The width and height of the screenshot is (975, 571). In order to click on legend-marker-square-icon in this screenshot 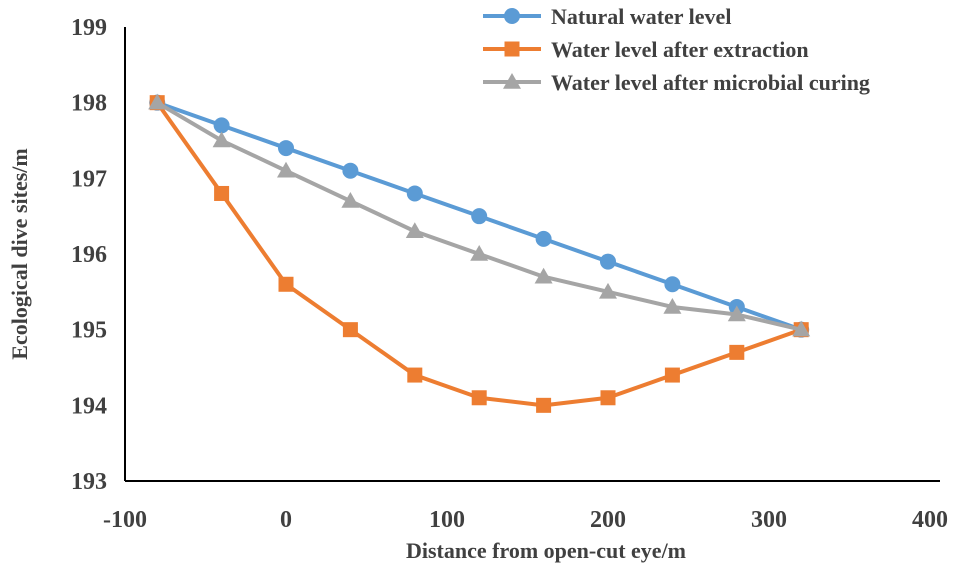, I will do `click(512, 49)`.